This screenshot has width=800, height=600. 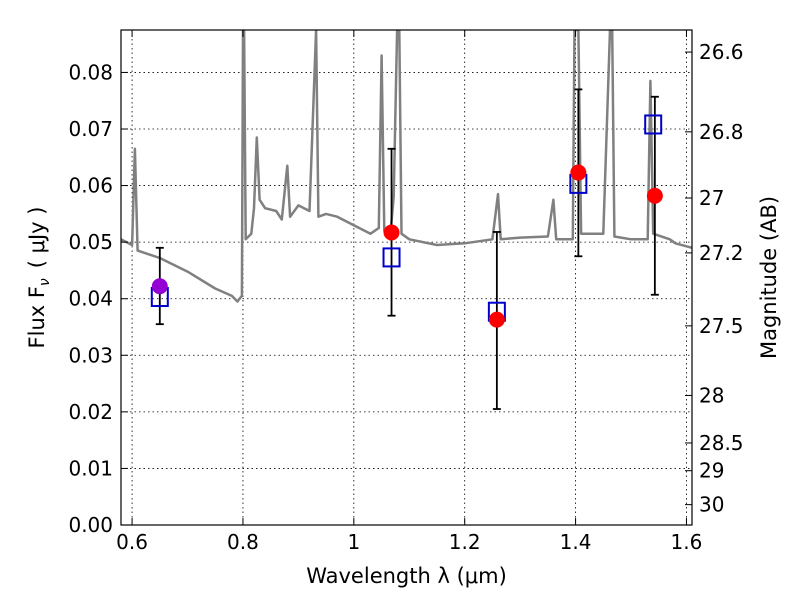 What do you see at coordinates (687, 542) in the screenshot?
I see `x-tick-label: 1.6` at bounding box center [687, 542].